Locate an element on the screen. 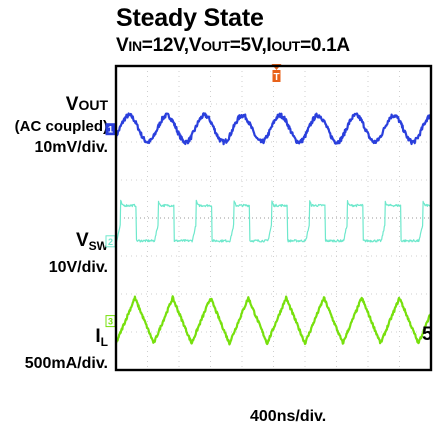 This screenshot has width=436, height=430. svg-text: 3 is located at coordinates (110, 322).